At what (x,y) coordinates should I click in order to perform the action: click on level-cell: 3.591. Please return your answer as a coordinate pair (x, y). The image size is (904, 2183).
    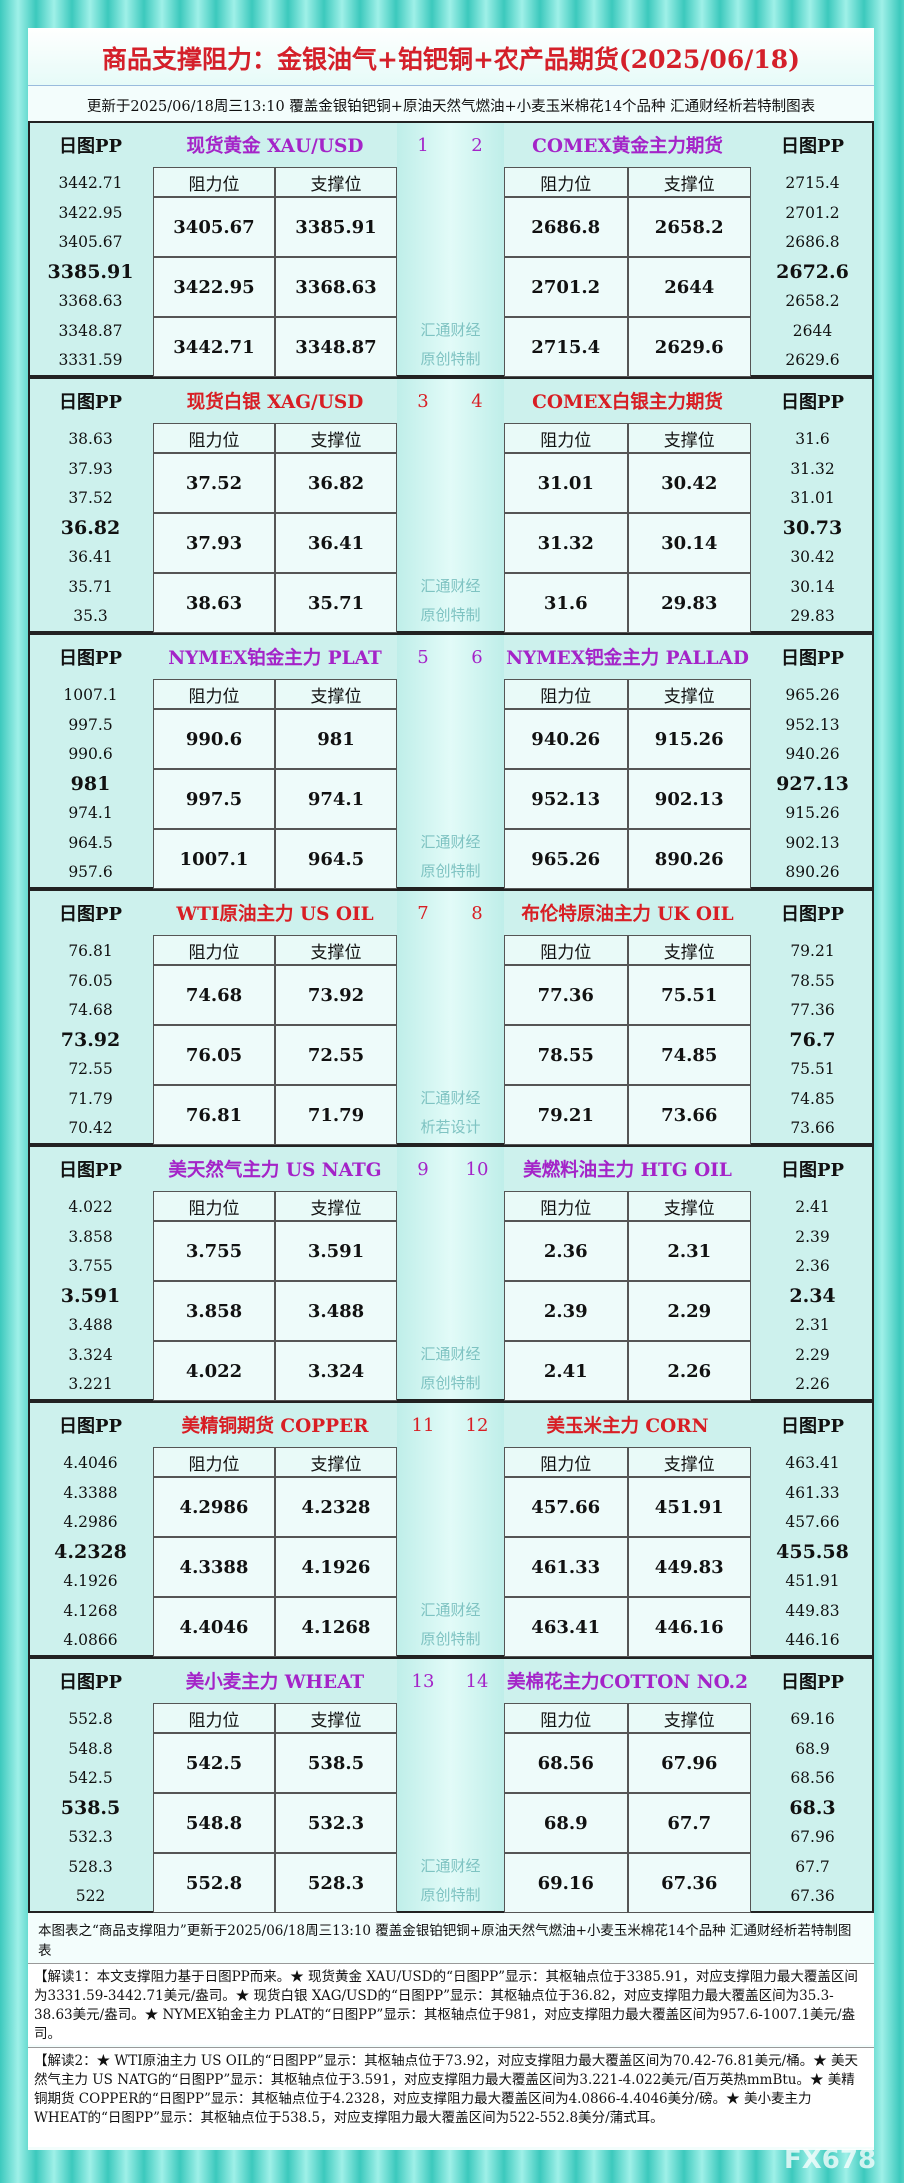
    Looking at the image, I should click on (336, 1251).